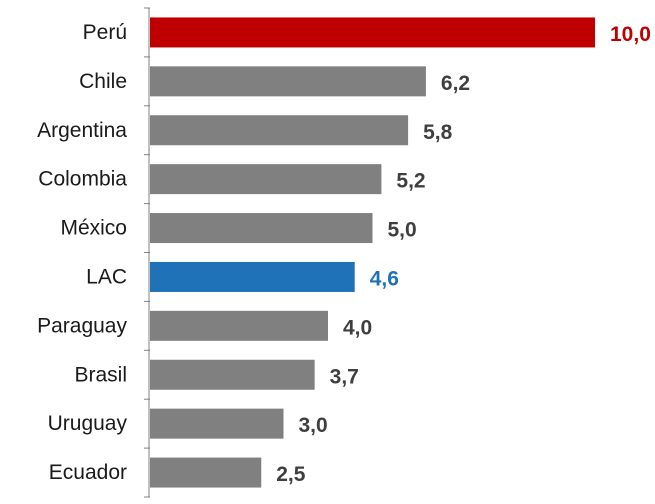 The height and width of the screenshot is (504, 655). I want to click on bar-uruguay, so click(217, 423).